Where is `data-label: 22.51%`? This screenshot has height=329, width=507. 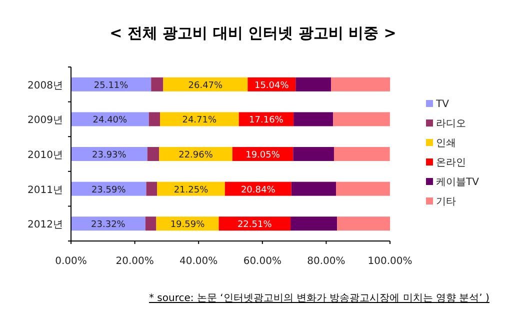 data-label: 22.51% is located at coordinates (254, 225).